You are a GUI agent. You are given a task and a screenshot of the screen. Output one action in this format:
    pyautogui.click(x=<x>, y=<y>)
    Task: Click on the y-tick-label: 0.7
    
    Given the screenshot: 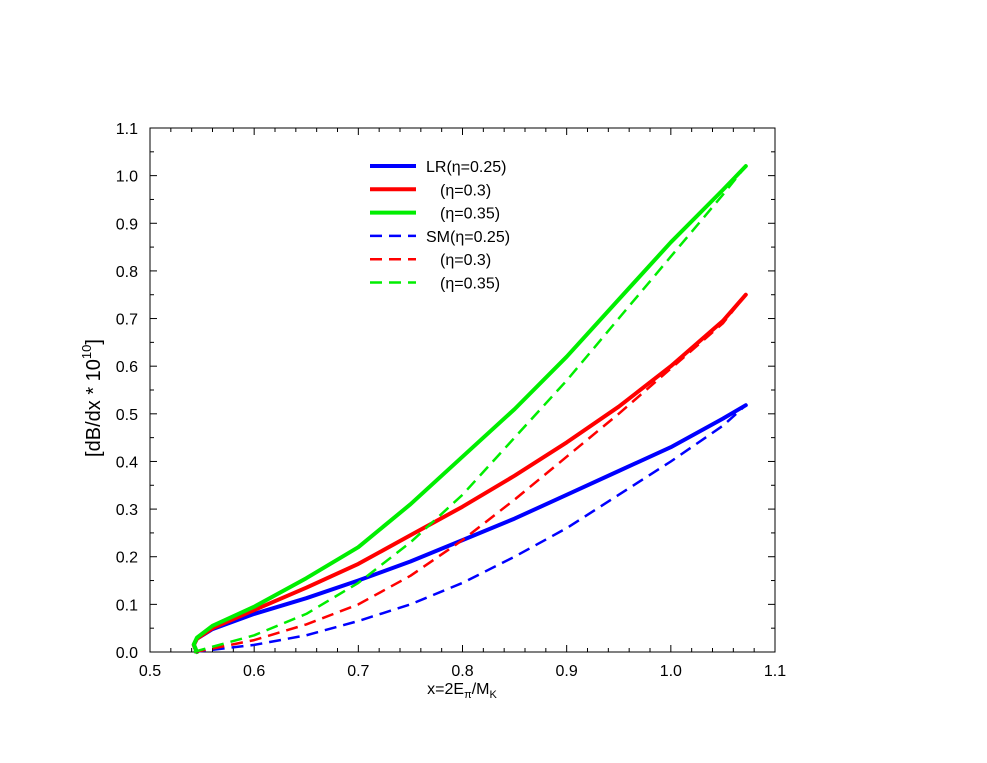 What is the action you would take?
    pyautogui.click(x=127, y=320)
    